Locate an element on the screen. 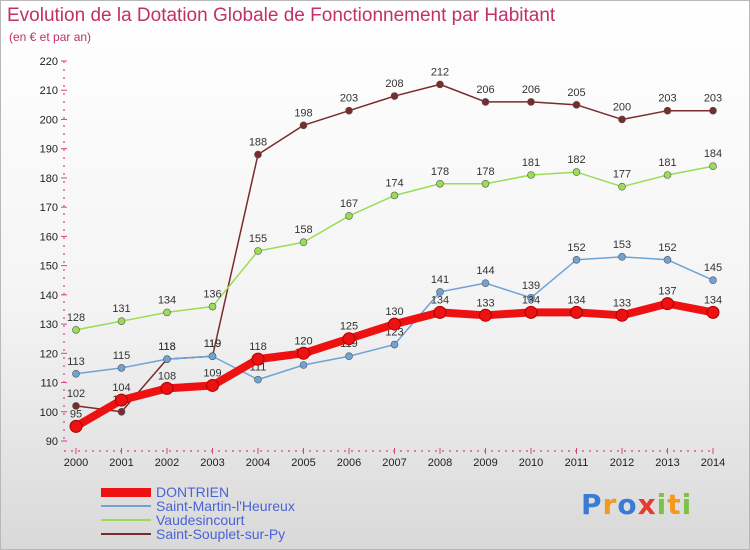  data-label: 125 is located at coordinates (349, 327).